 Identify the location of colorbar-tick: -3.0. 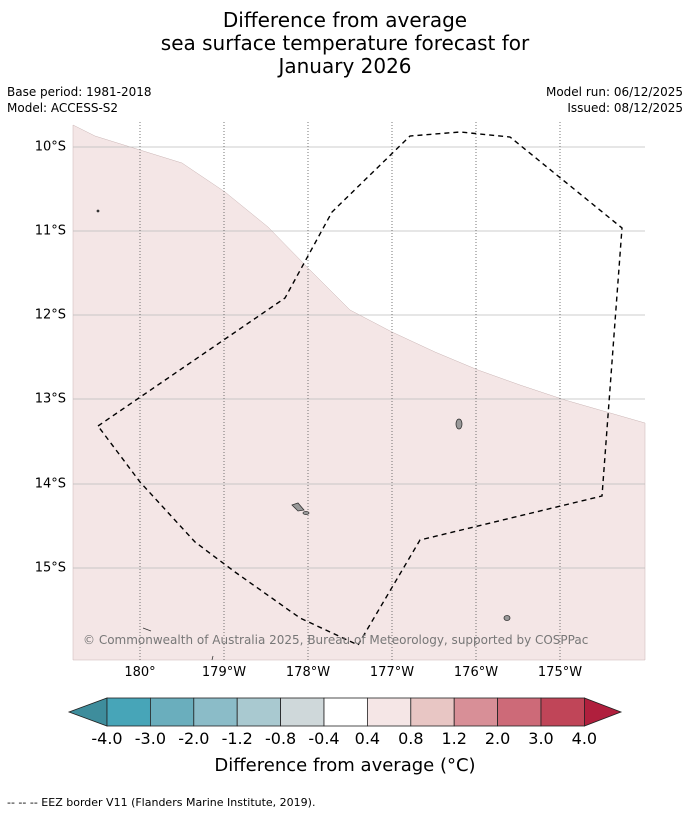
(150, 738).